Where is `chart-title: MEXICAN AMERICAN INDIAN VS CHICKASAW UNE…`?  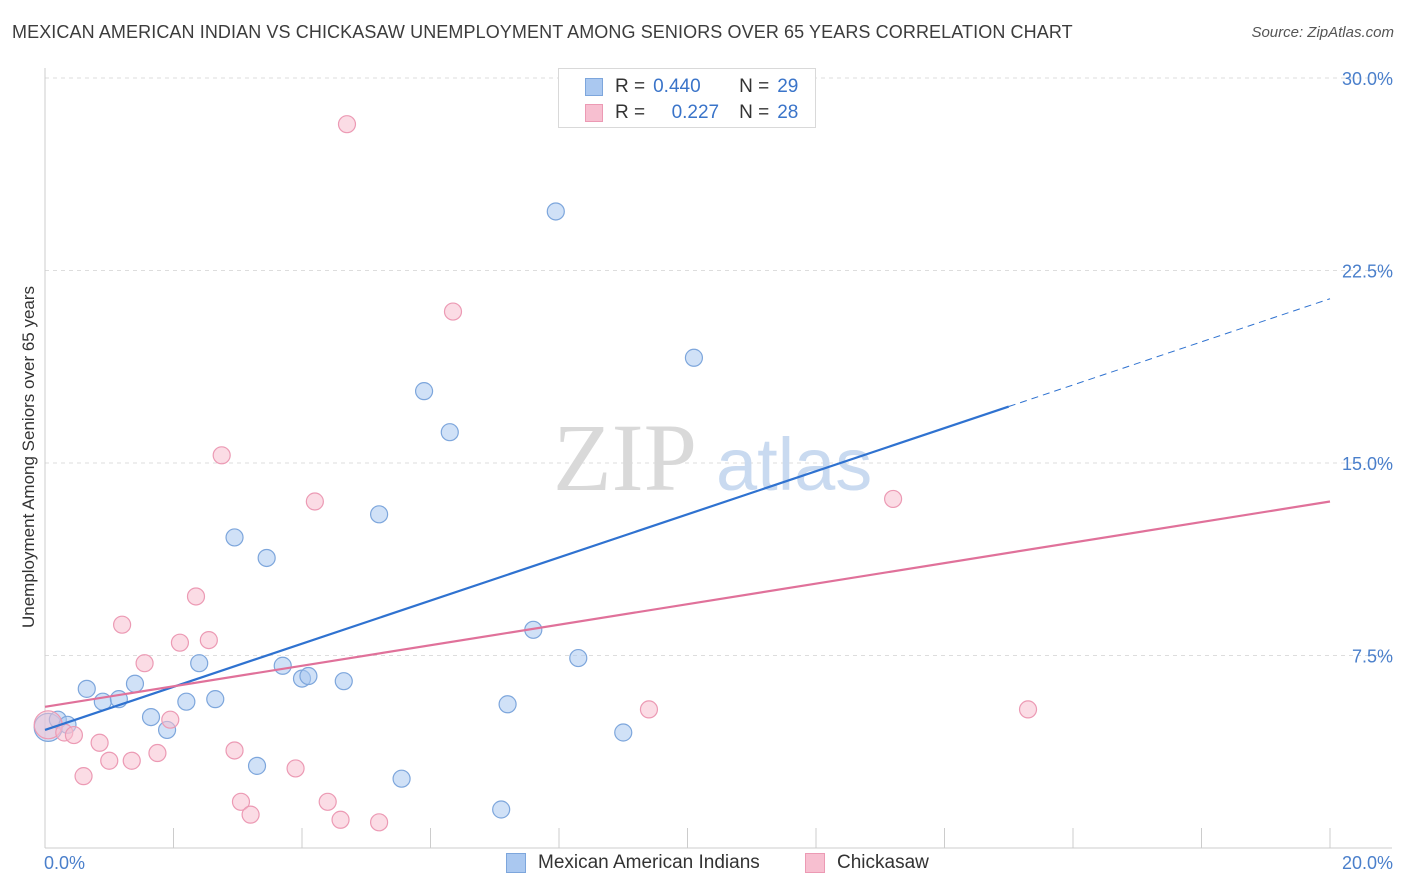
chart-title: MEXICAN AMERICAN INDIAN VS CHICKASAW UNE… is located at coordinates (542, 32).